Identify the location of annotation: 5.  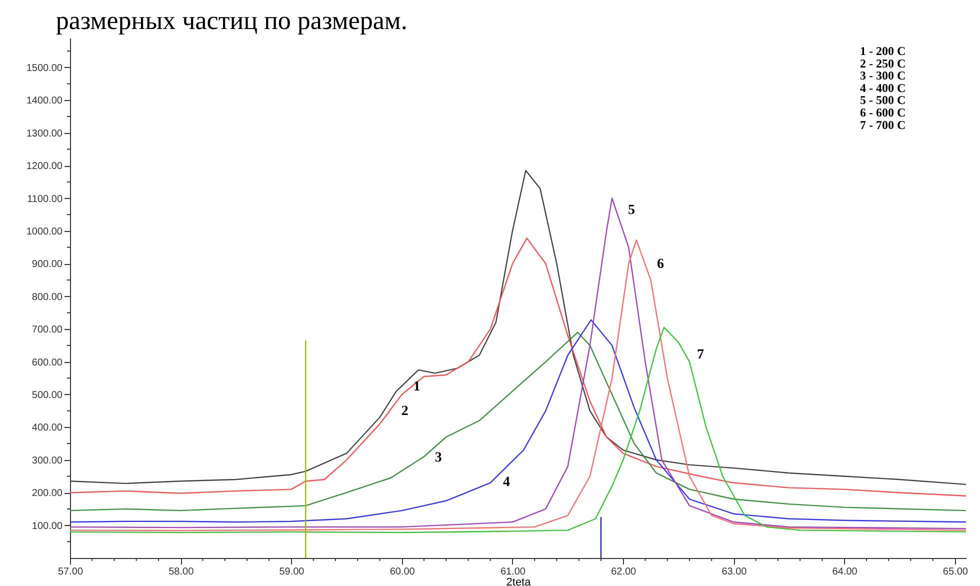
(632, 210).